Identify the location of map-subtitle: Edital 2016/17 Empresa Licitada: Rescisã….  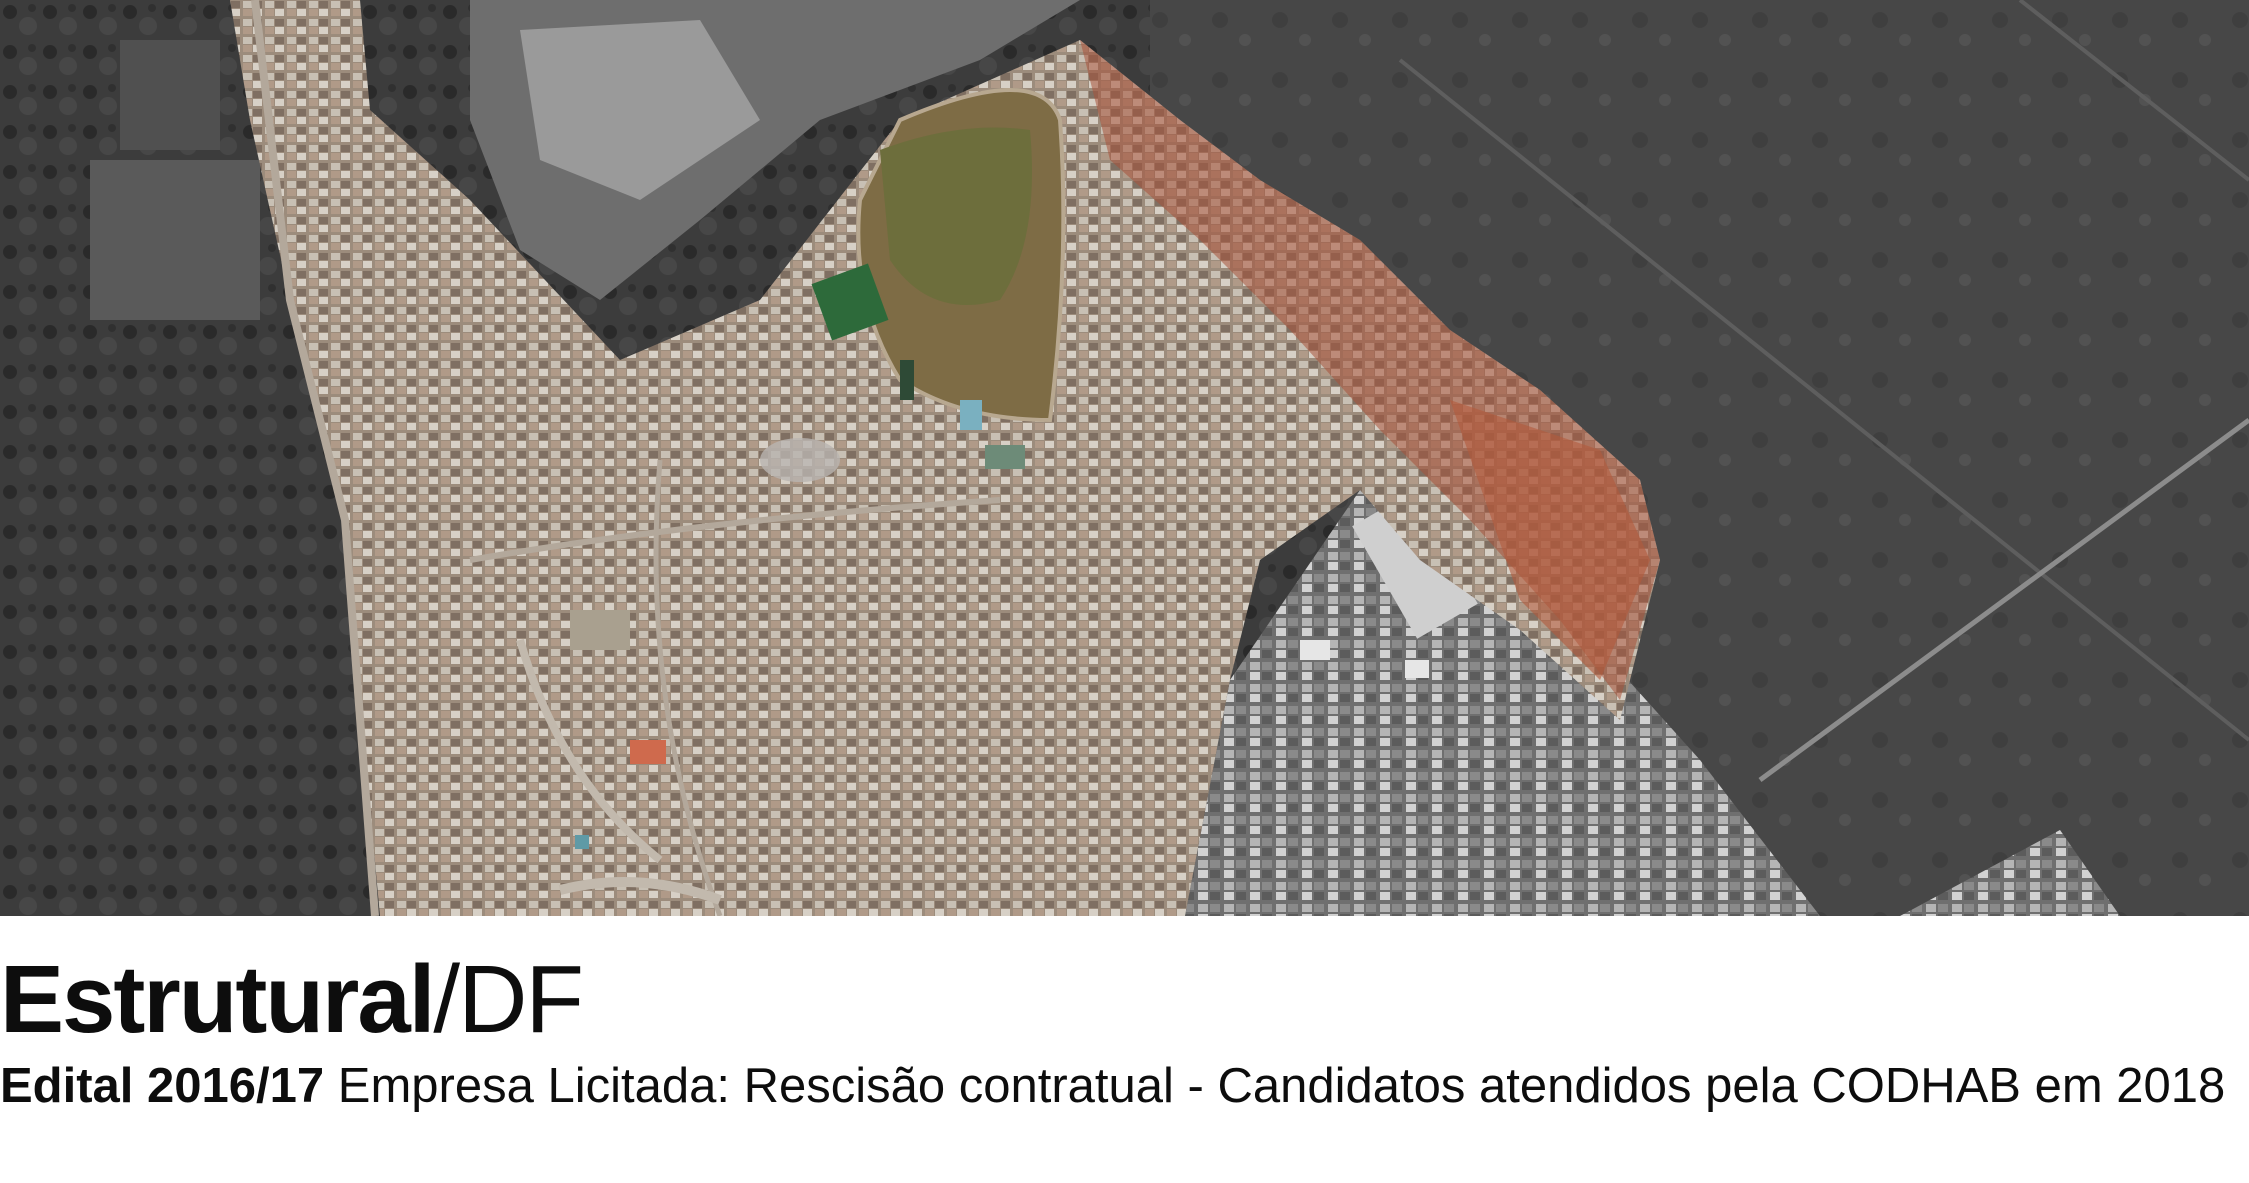
(1124, 1086).